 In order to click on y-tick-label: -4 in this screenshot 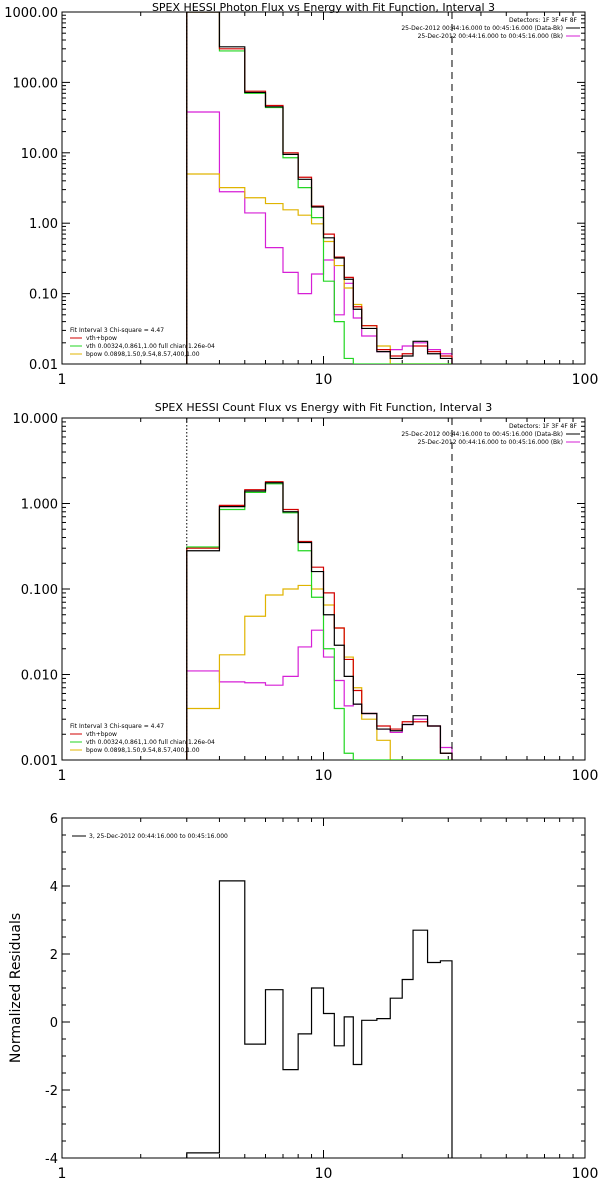, I will do `click(51, 1159)`.